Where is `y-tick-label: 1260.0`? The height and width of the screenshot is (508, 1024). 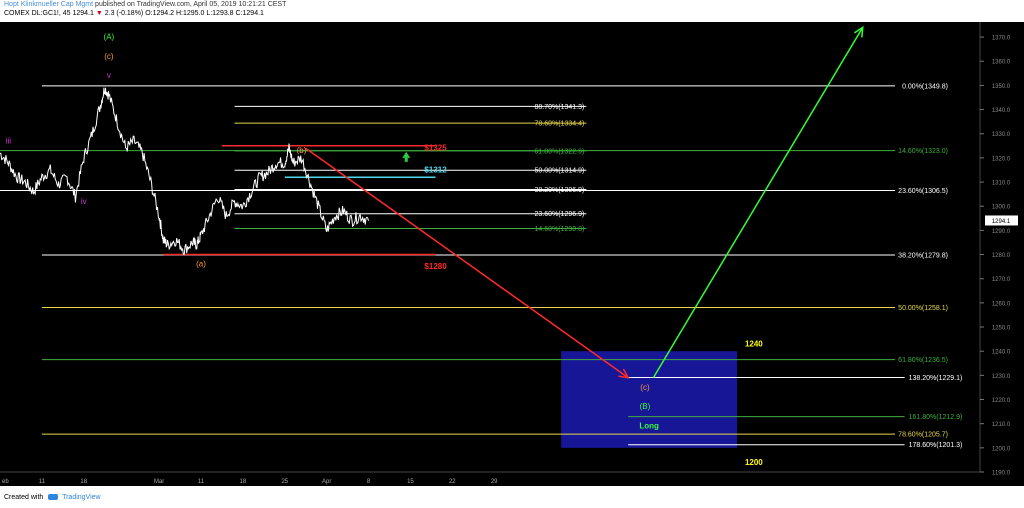 y-tick-label: 1260.0 is located at coordinates (1001, 304).